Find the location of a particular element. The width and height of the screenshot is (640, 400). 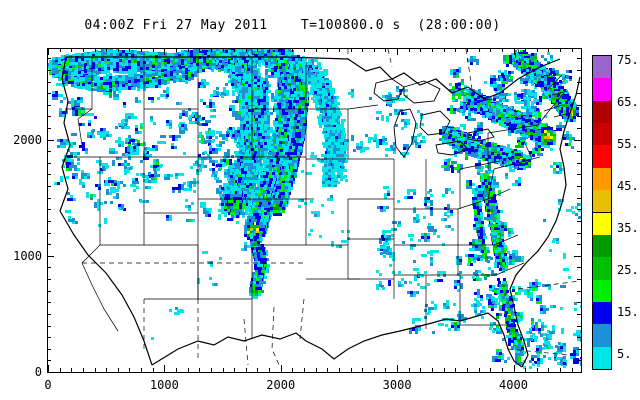

colorbar-tick-label: 35. is located at coordinates (628, 228).